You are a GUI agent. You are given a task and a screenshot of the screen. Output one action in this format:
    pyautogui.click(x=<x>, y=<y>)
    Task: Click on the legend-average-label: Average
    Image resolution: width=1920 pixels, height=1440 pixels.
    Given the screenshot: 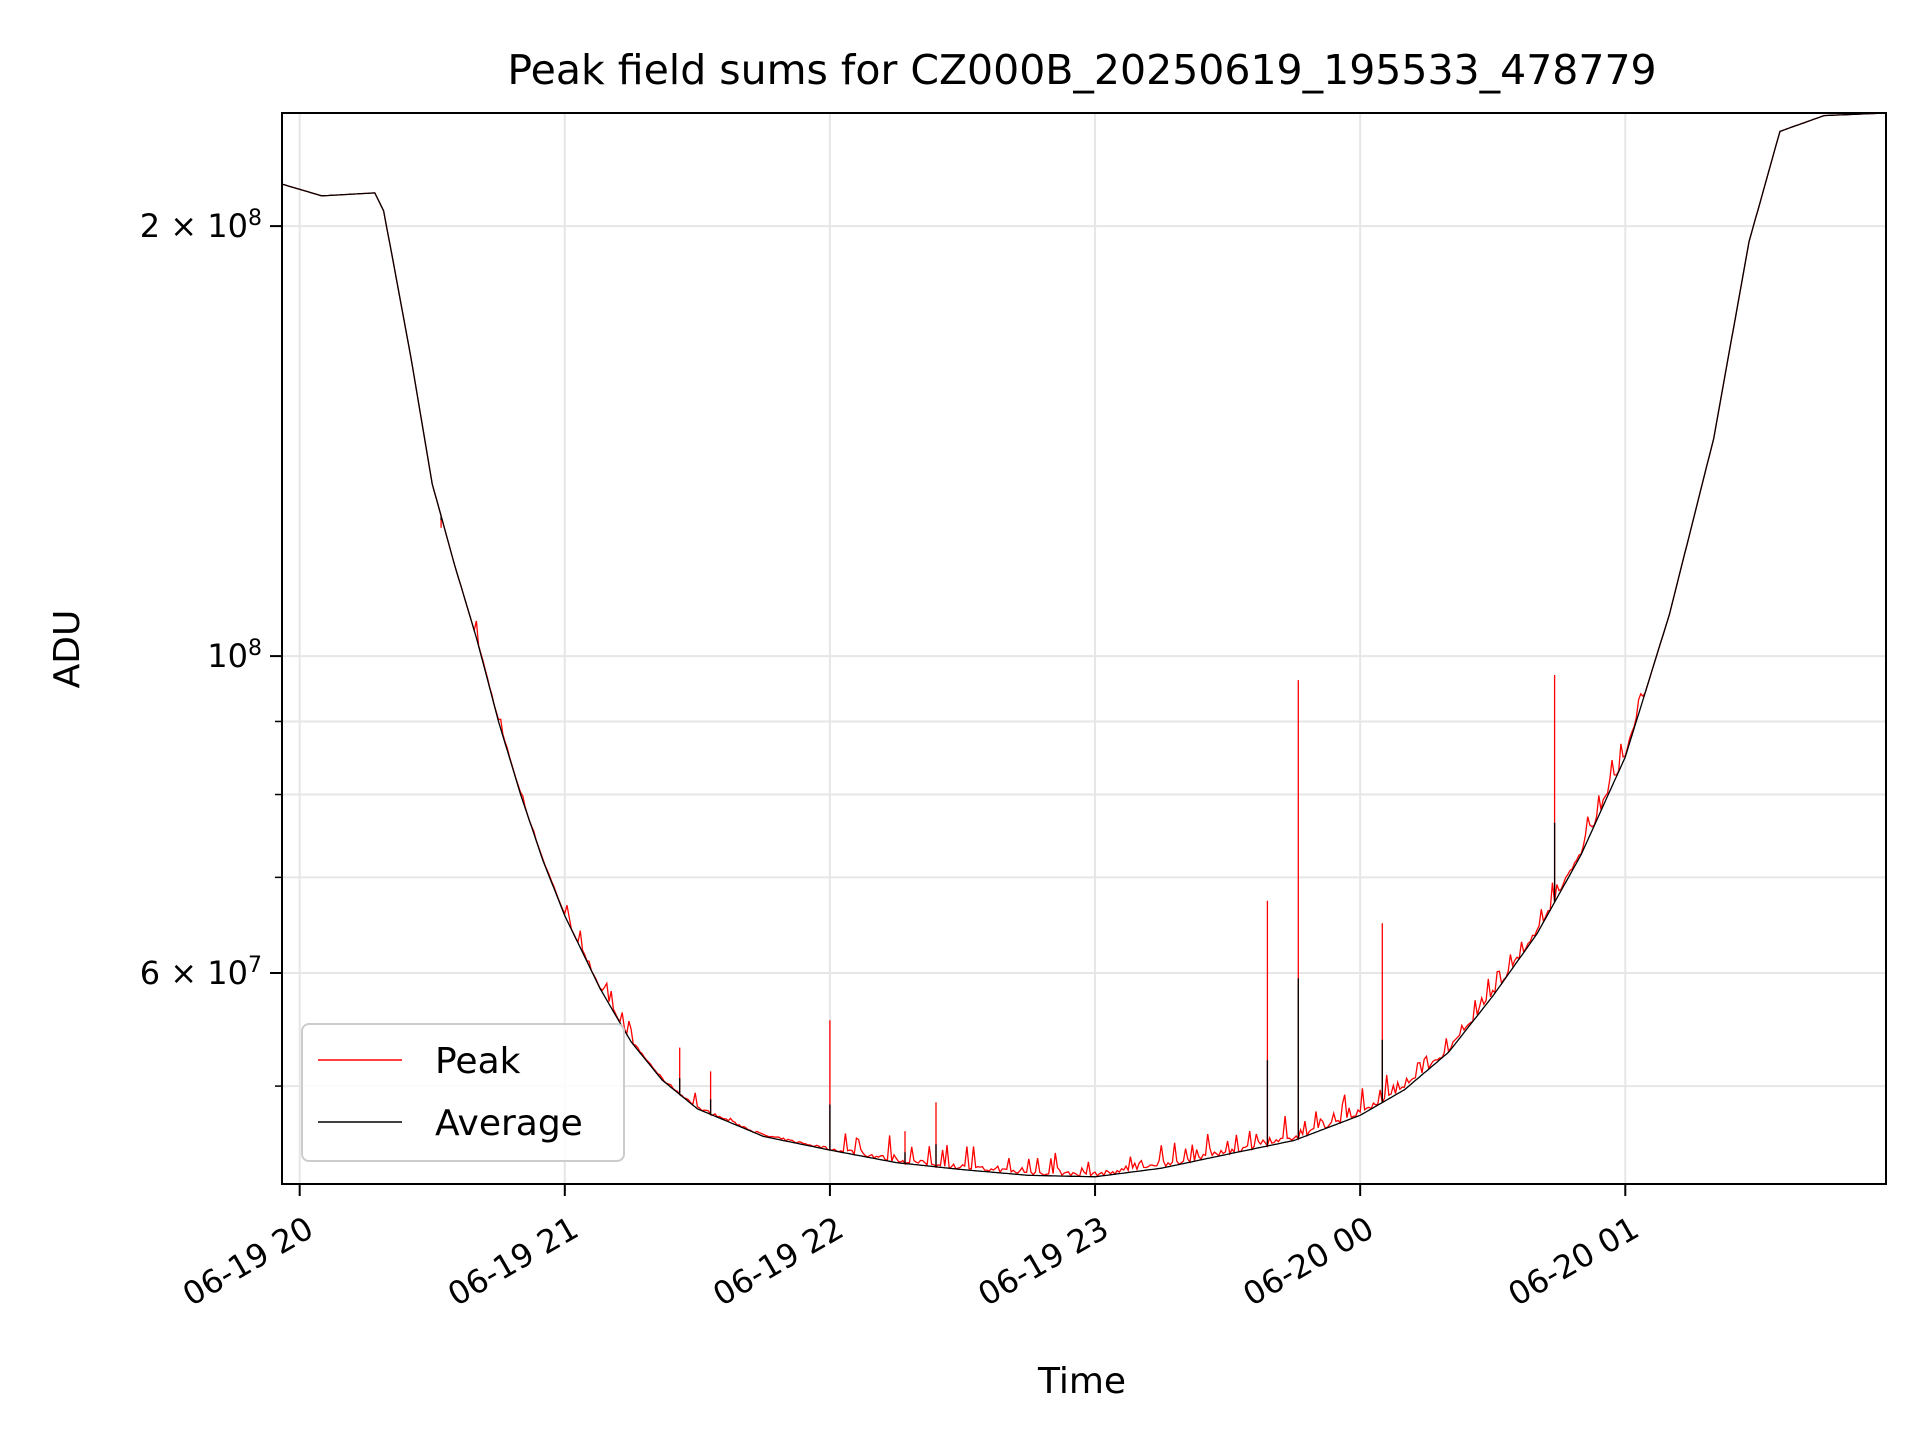 What is the action you would take?
    pyautogui.click(x=509, y=1123)
    